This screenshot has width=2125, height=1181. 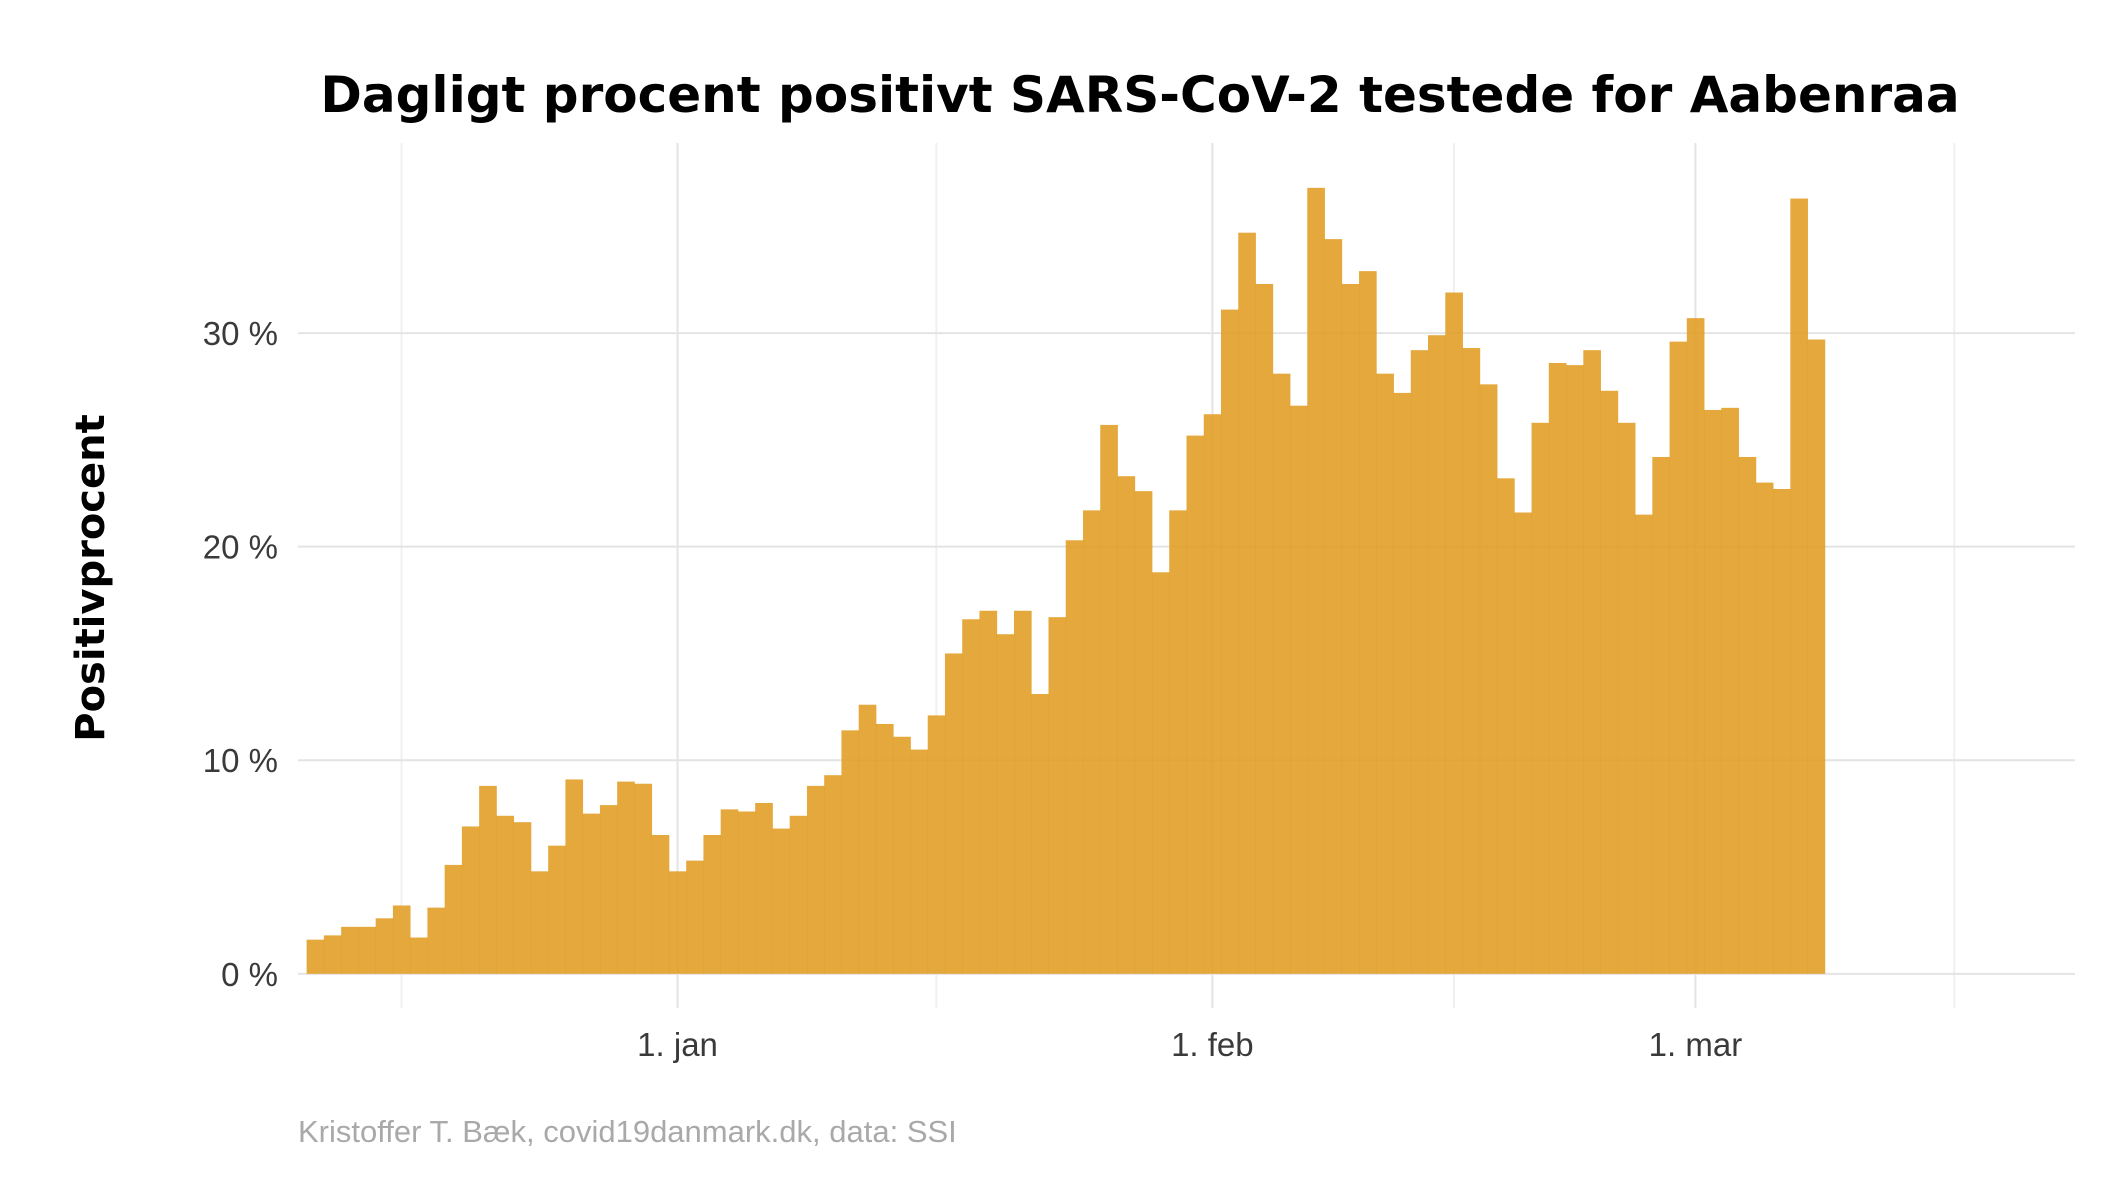 What do you see at coordinates (249, 974) in the screenshot?
I see `y-tick-label: 0 %` at bounding box center [249, 974].